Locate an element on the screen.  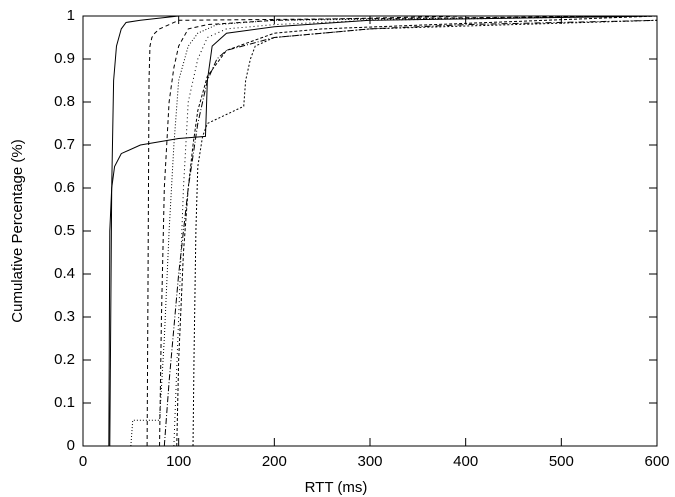
y-tick-label: 1 is located at coordinates (71, 15).